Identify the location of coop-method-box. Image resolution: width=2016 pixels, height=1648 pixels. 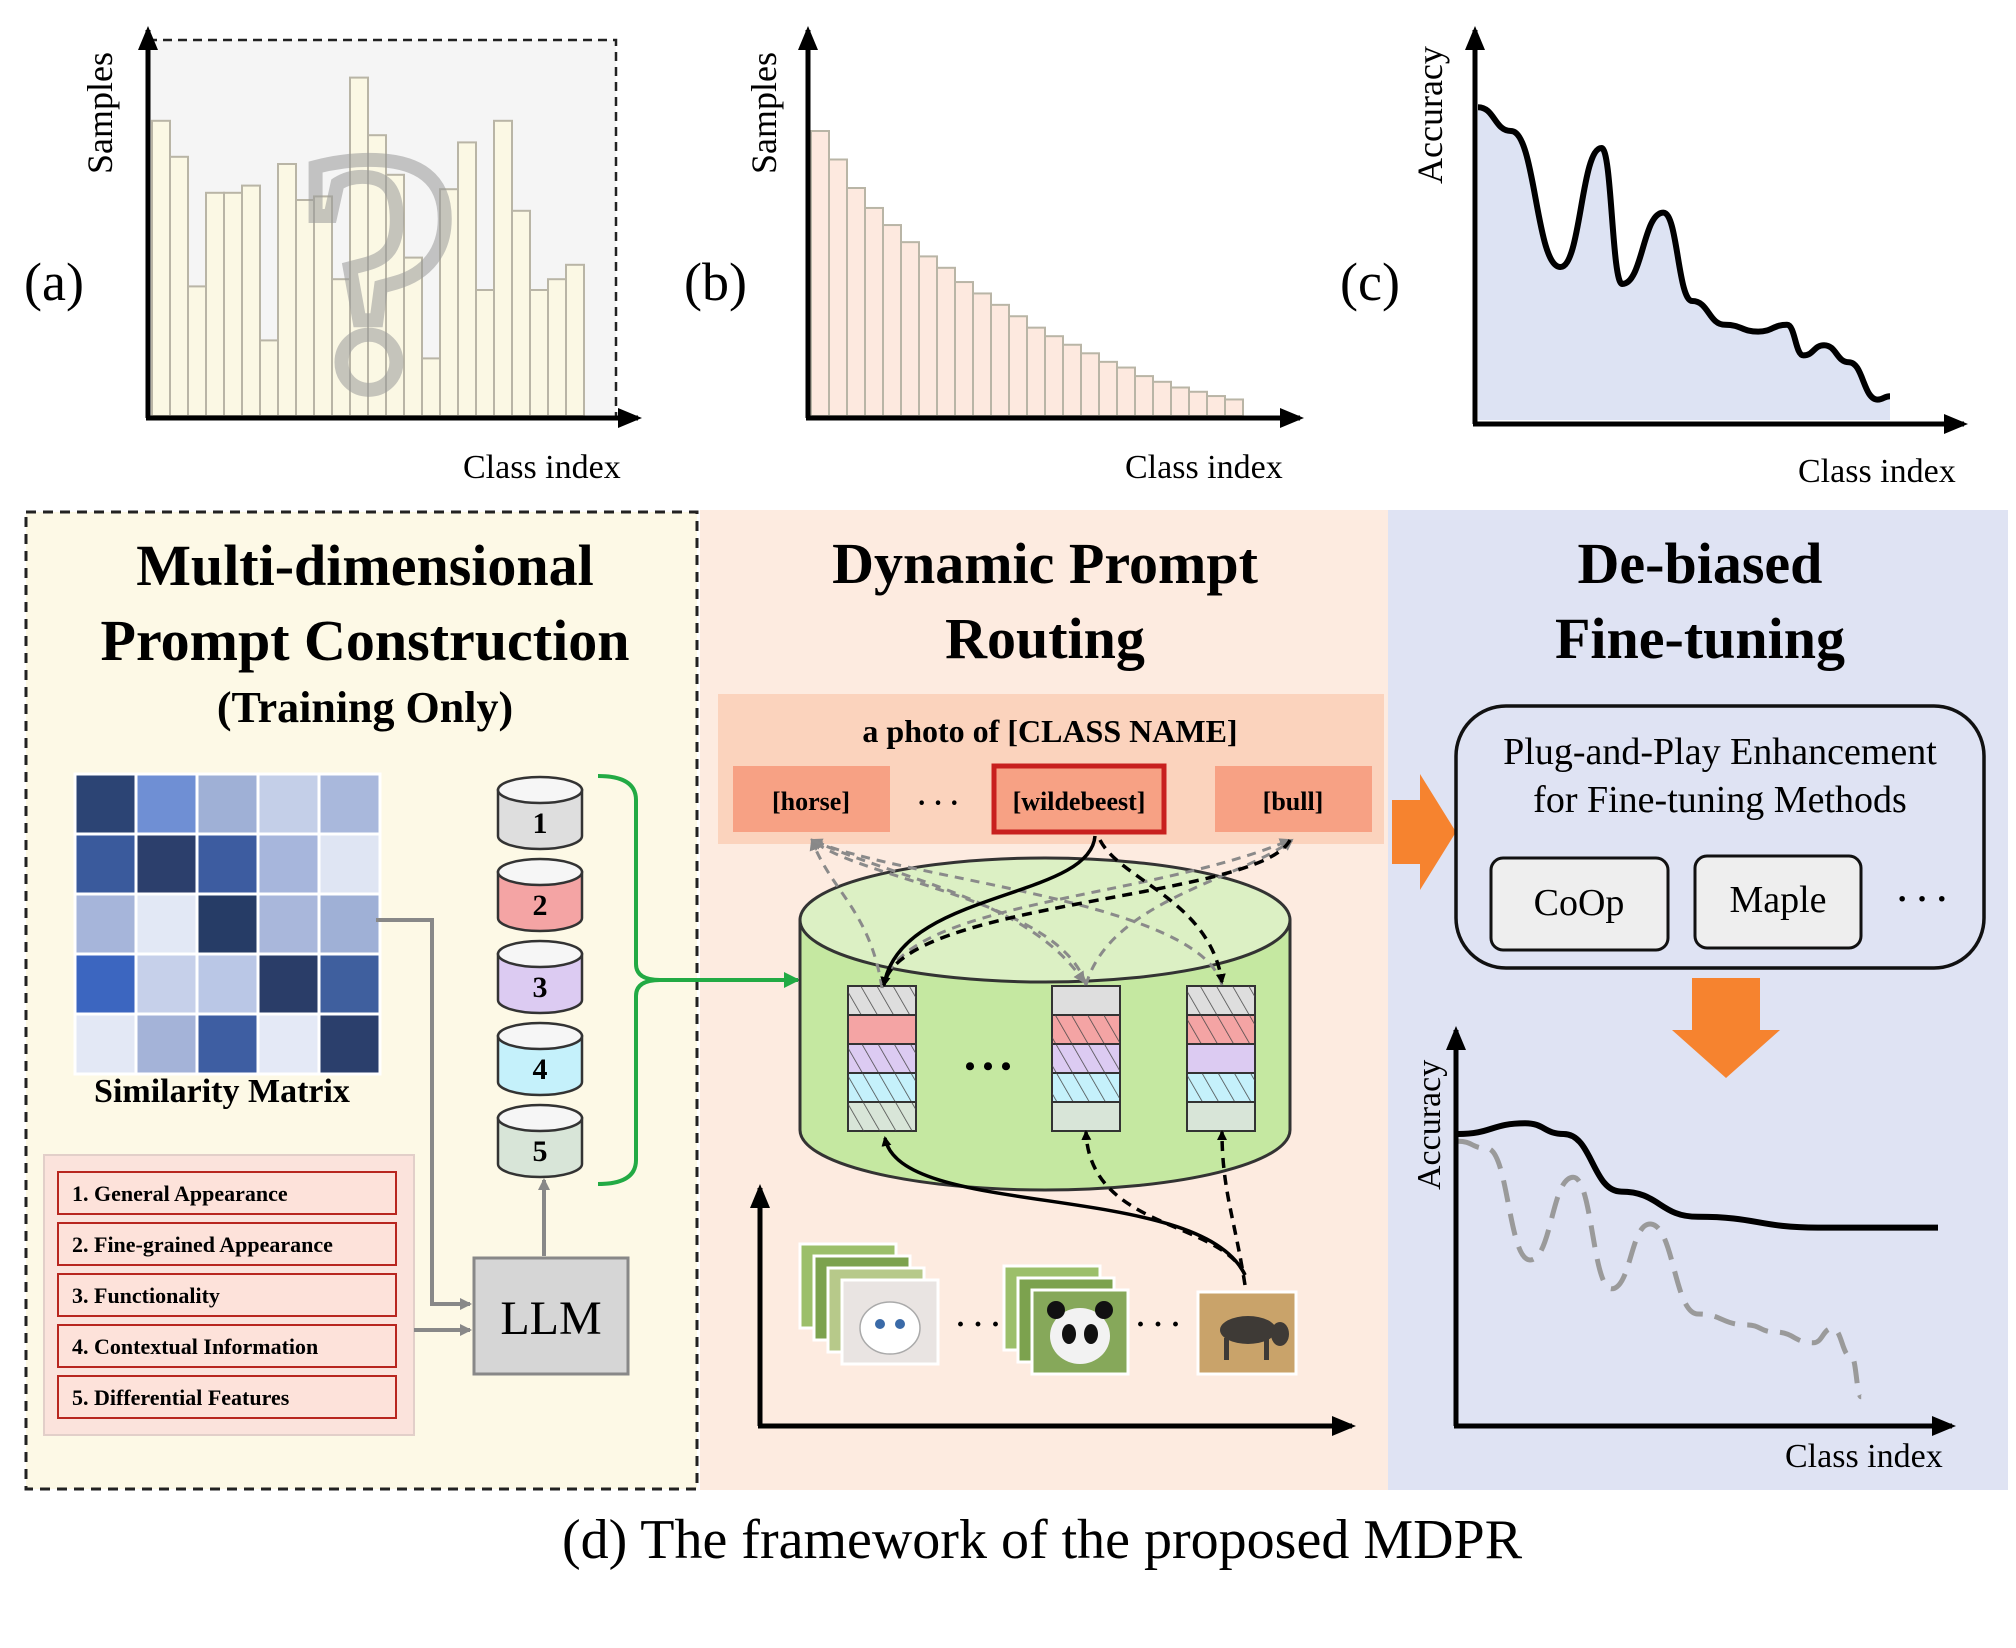
(1579, 904).